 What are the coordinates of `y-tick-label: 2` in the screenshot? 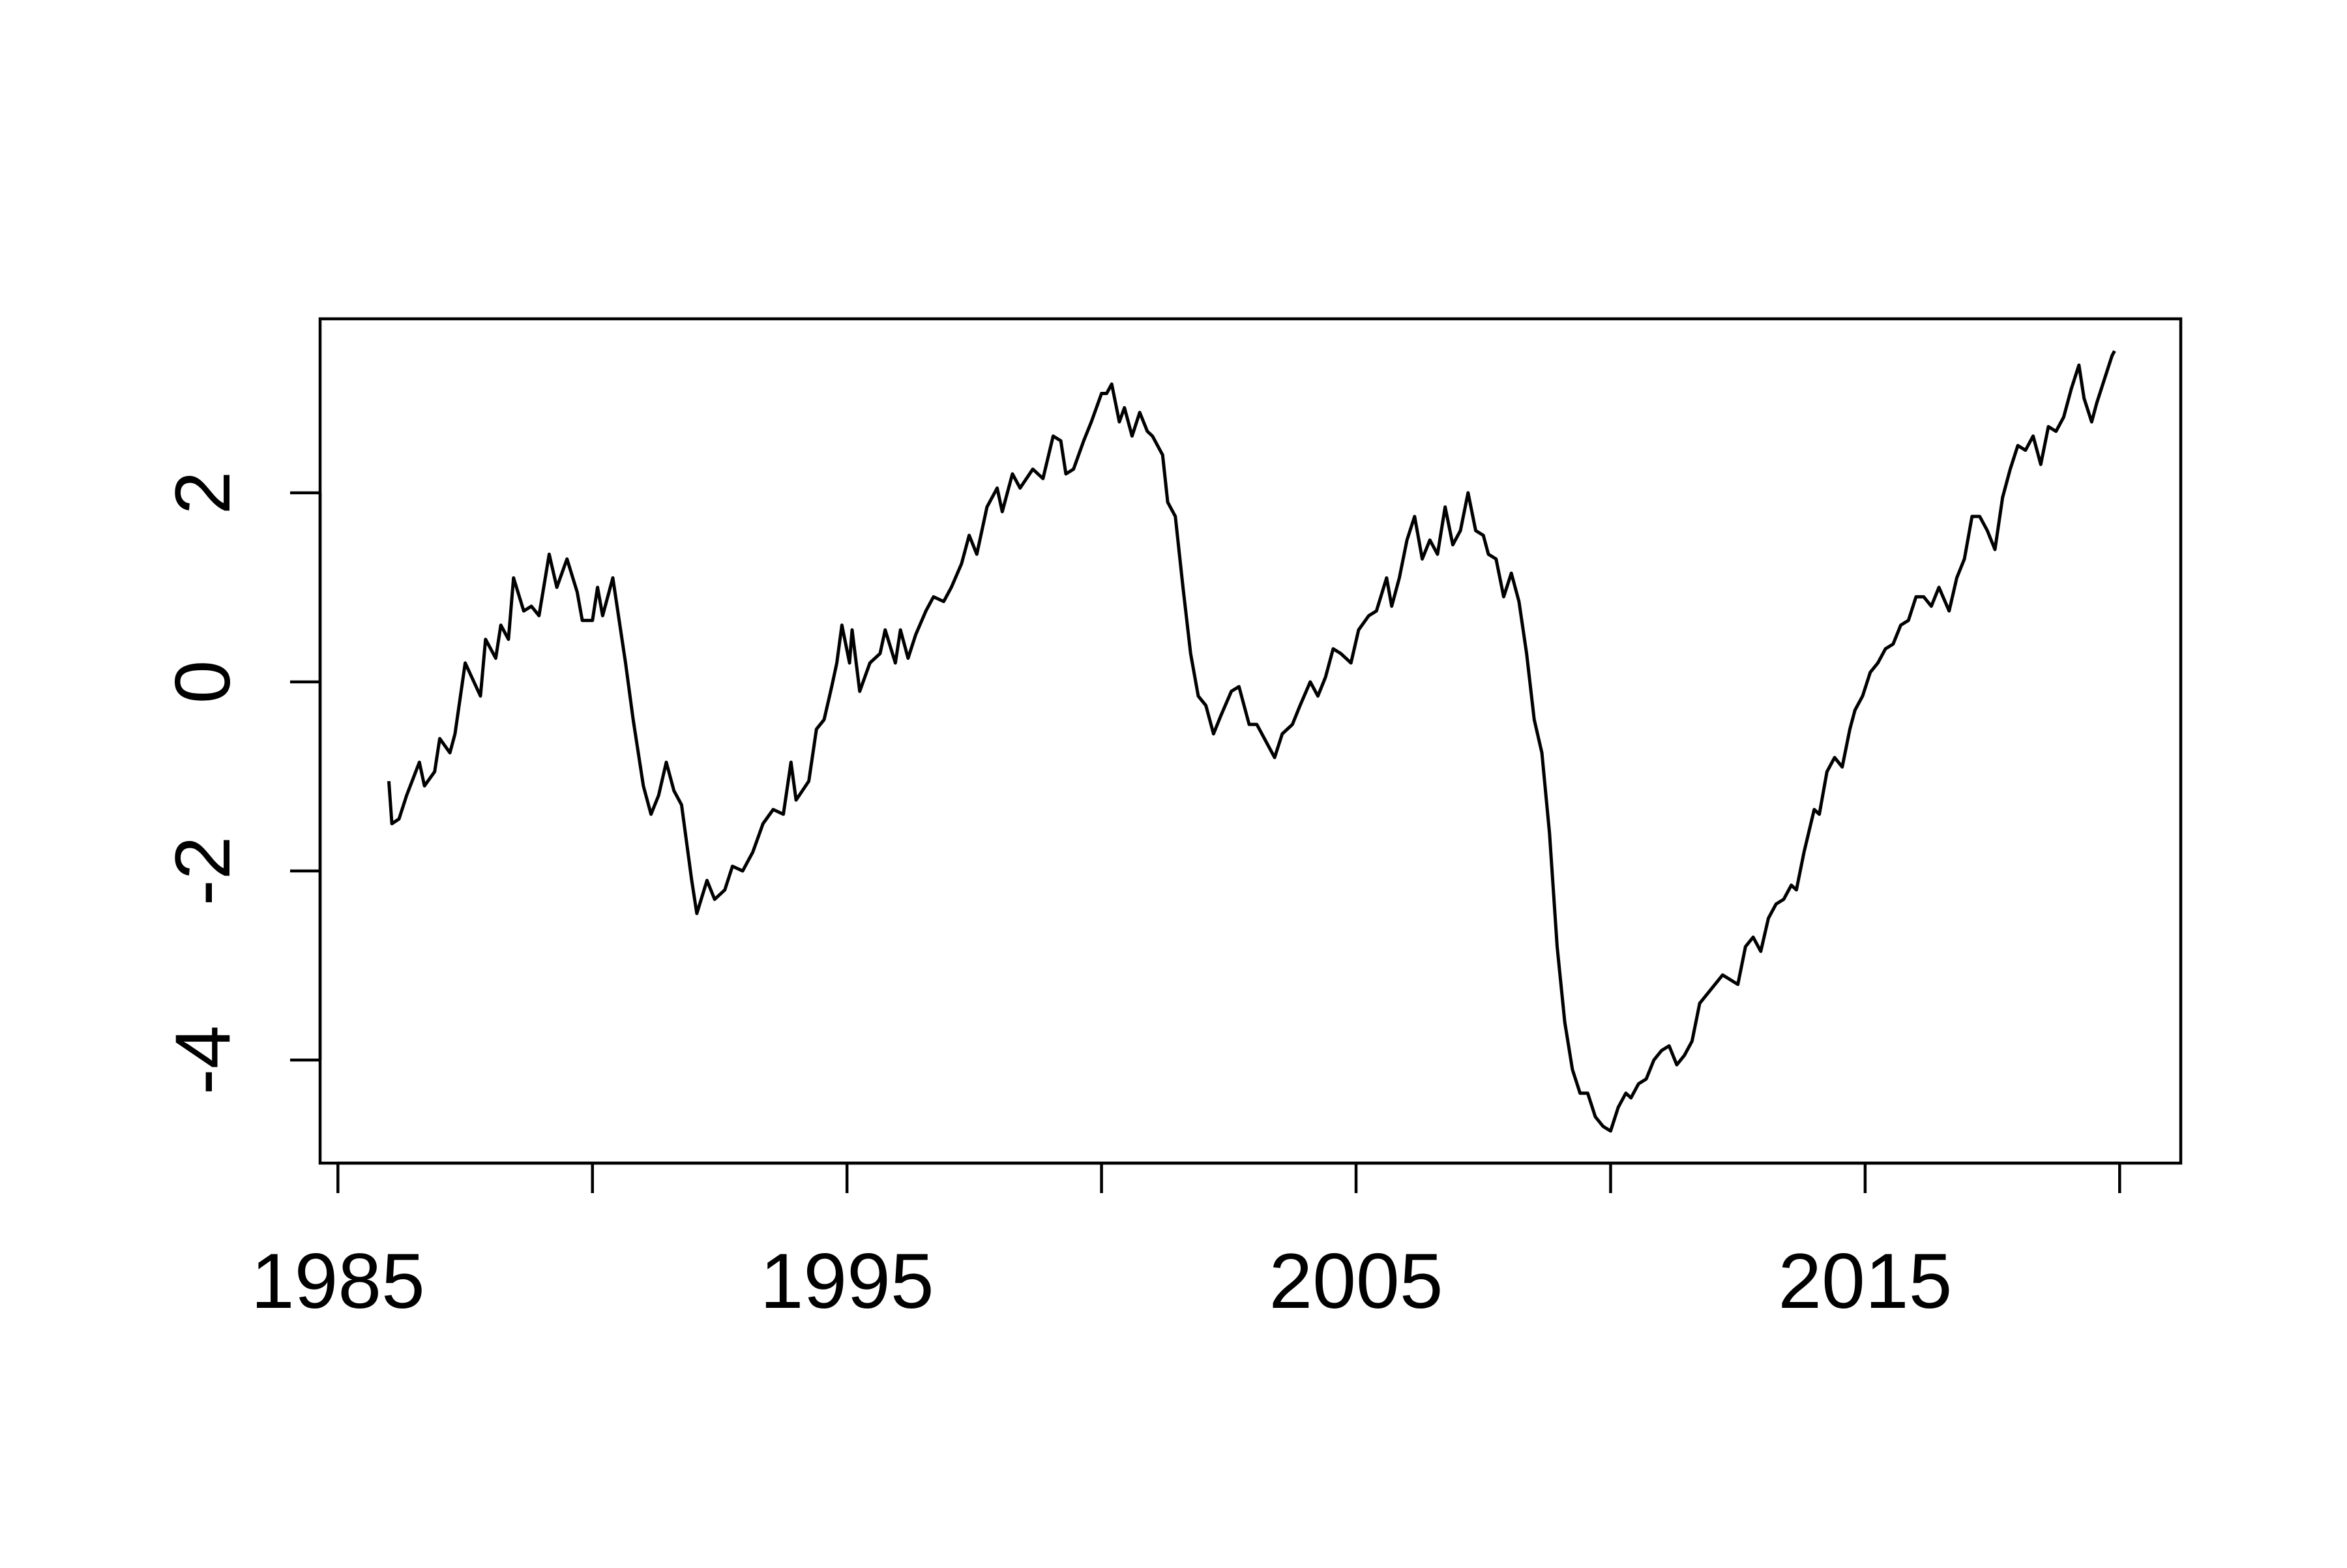 It's located at (202, 493).